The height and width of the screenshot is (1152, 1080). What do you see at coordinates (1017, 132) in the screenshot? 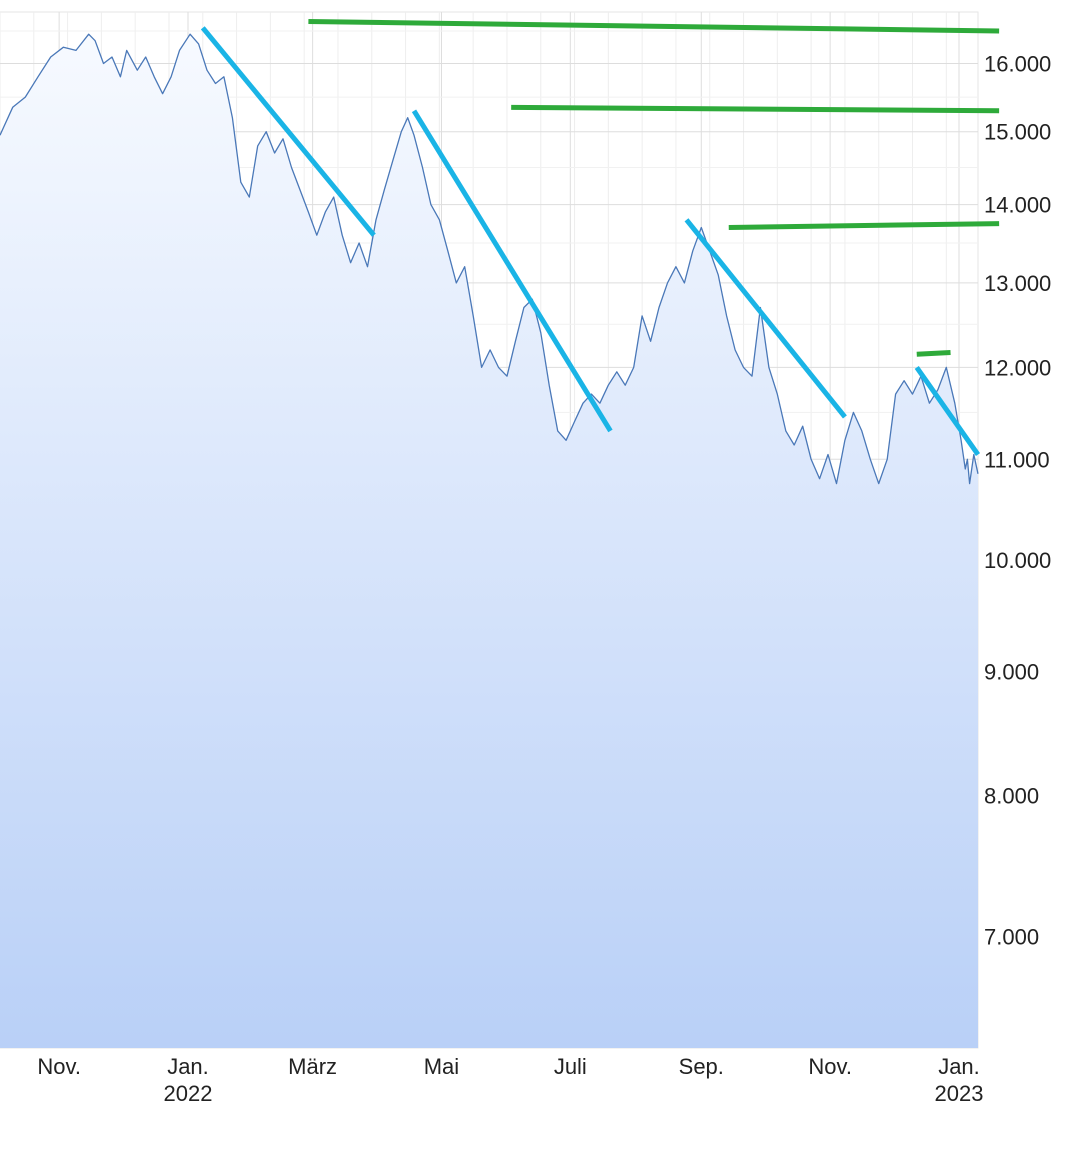
I see `y-tick-label: 15.000` at bounding box center [1017, 132].